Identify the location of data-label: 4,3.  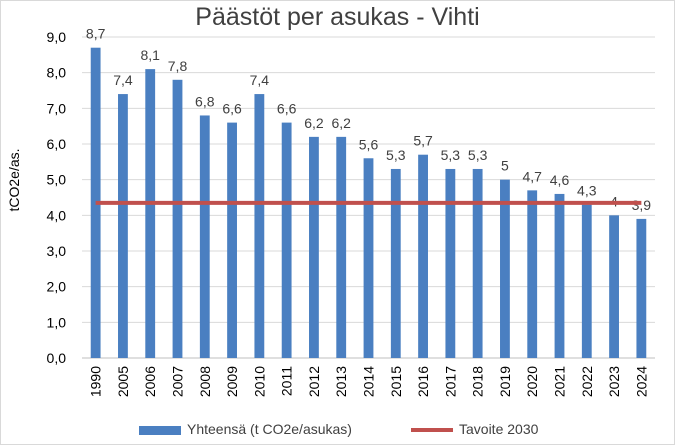
(587, 191).